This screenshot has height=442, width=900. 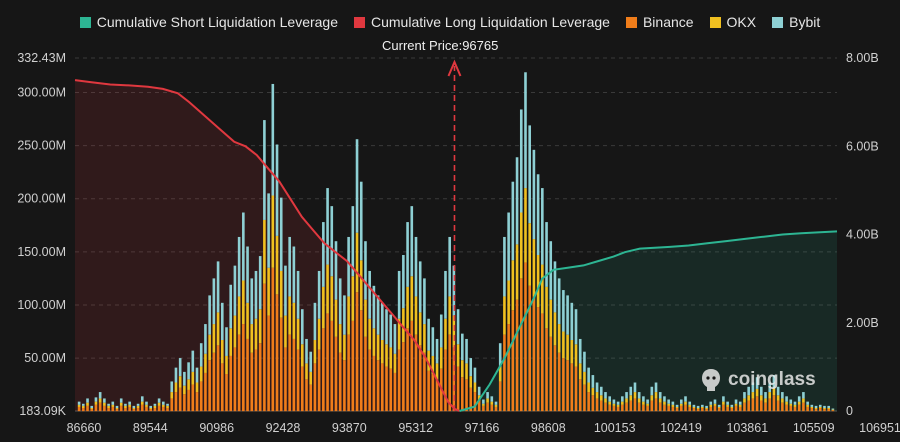 What do you see at coordinates (796, 22) in the screenshot?
I see `legend-item-bybit: Bybit` at bounding box center [796, 22].